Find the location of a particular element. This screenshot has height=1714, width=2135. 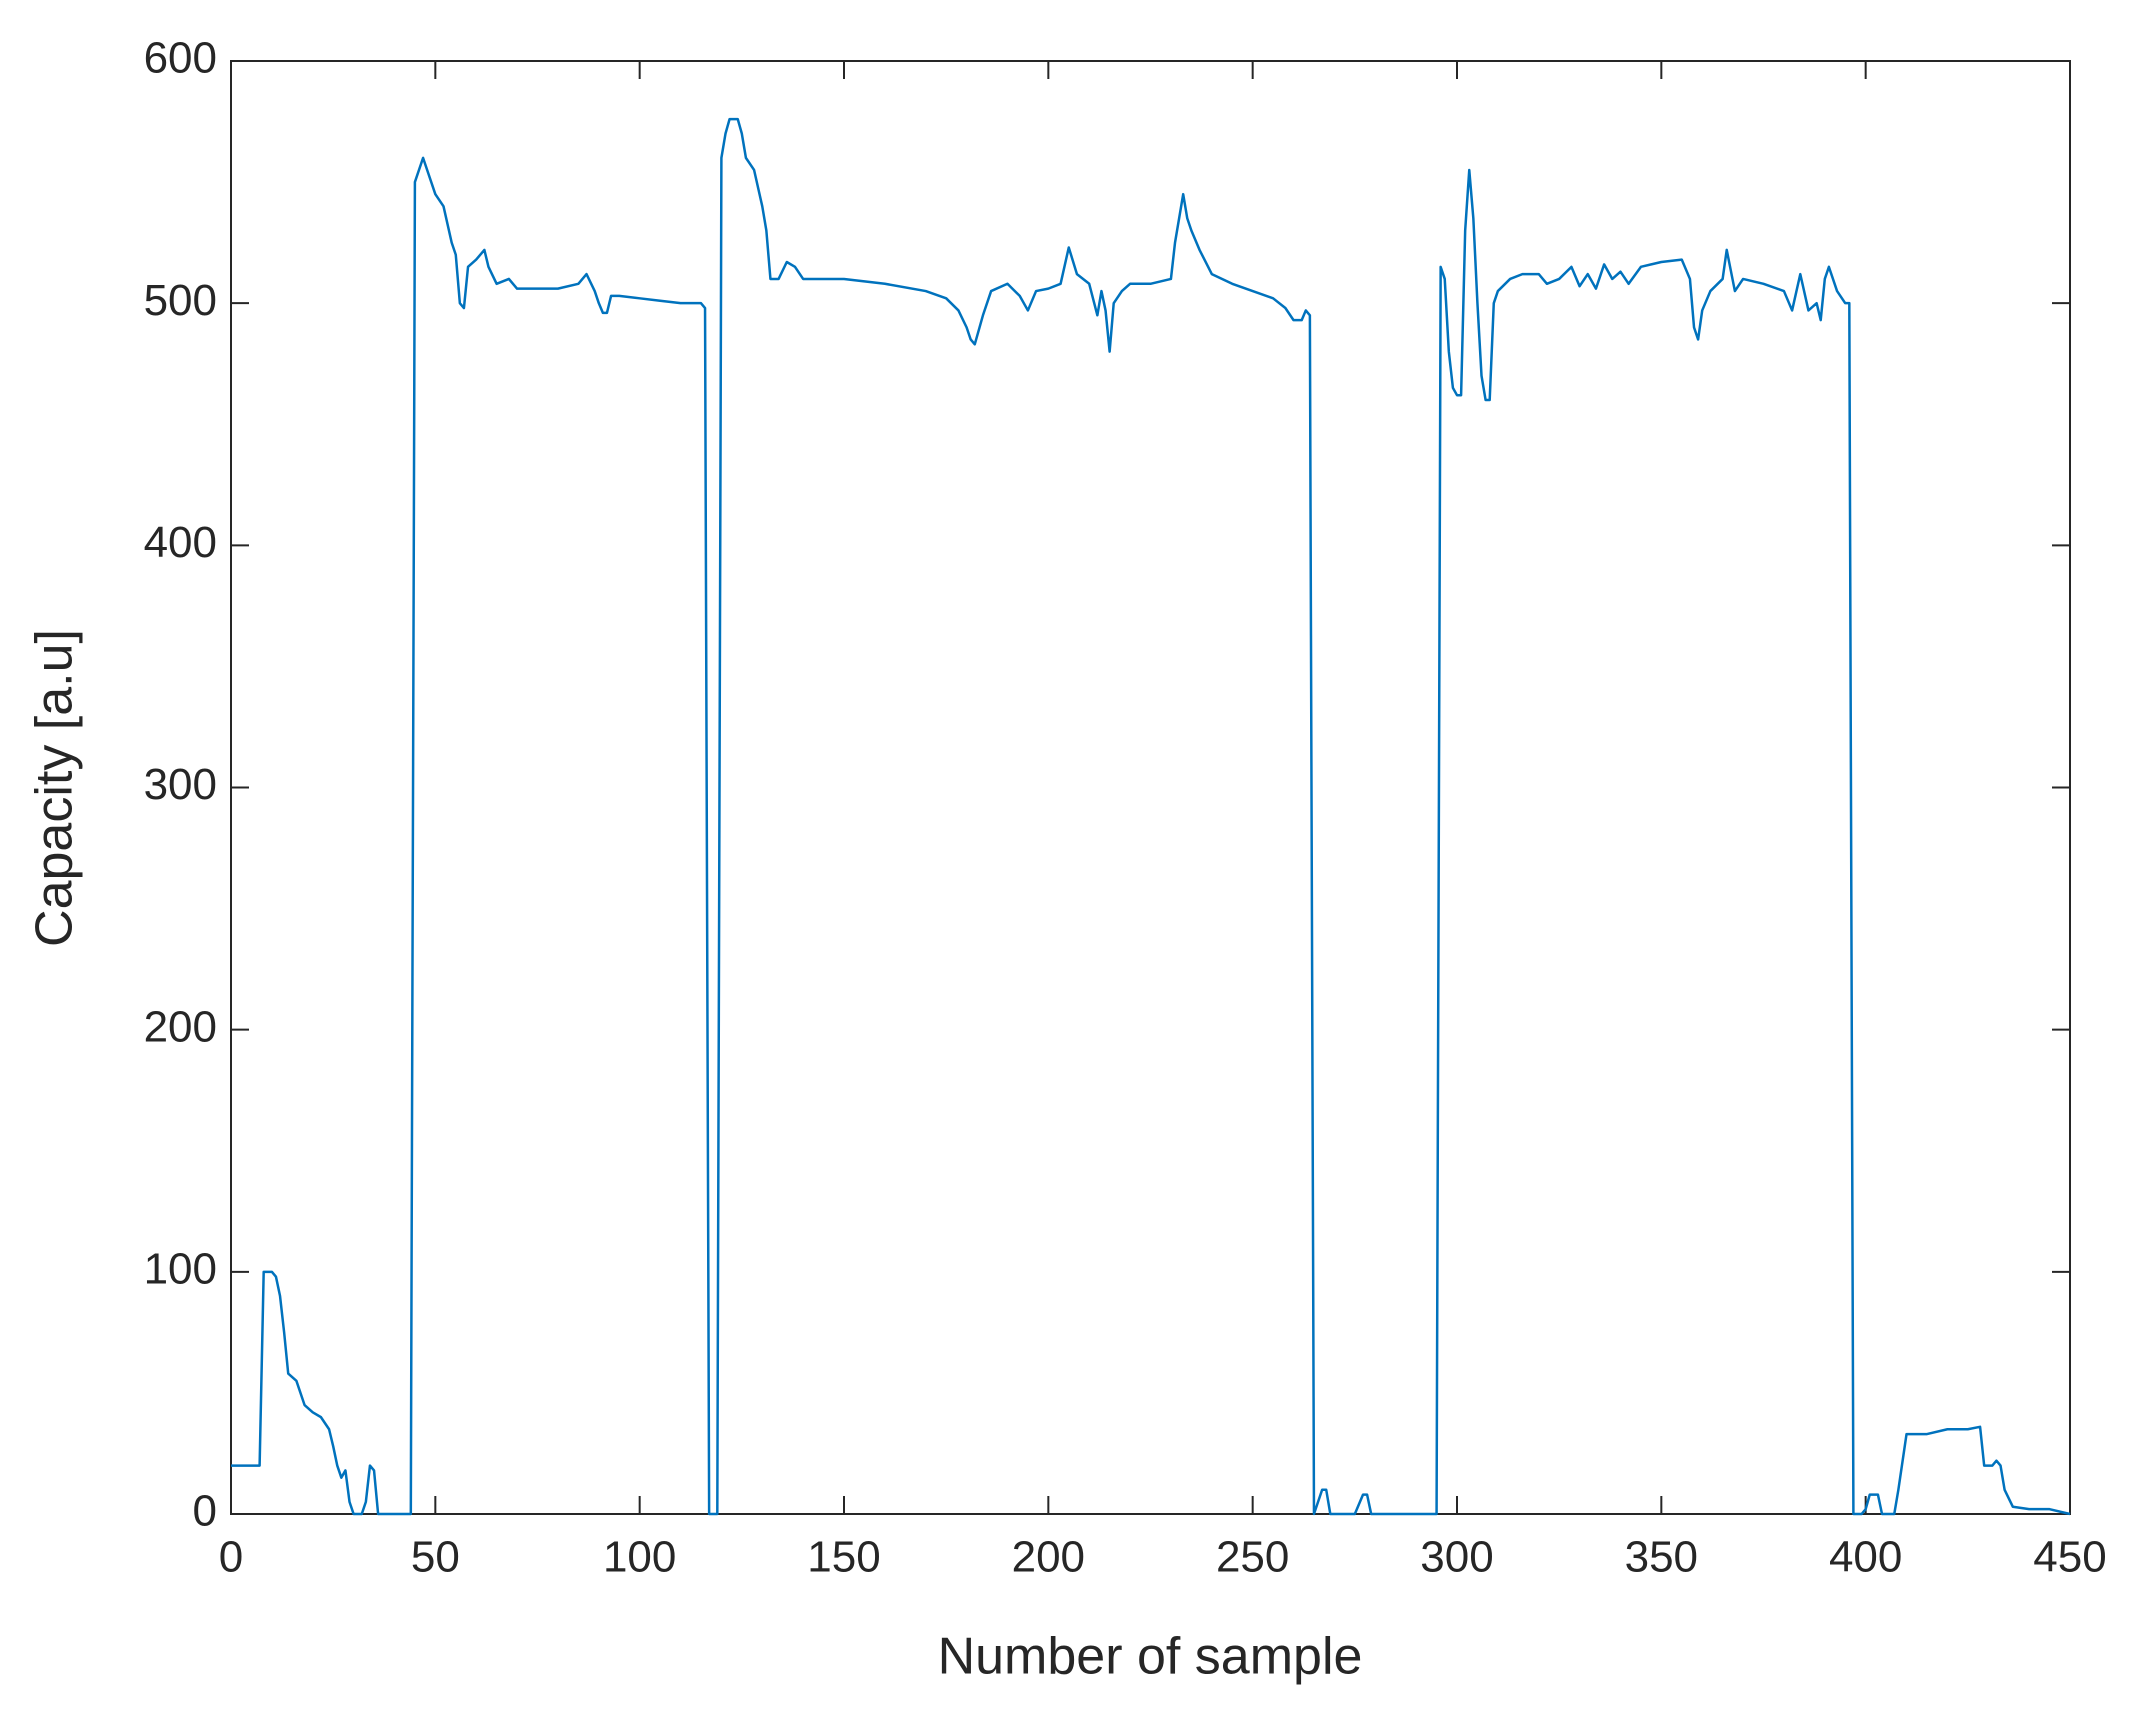

x-tick-label: 450 is located at coordinates (2069, 1557).